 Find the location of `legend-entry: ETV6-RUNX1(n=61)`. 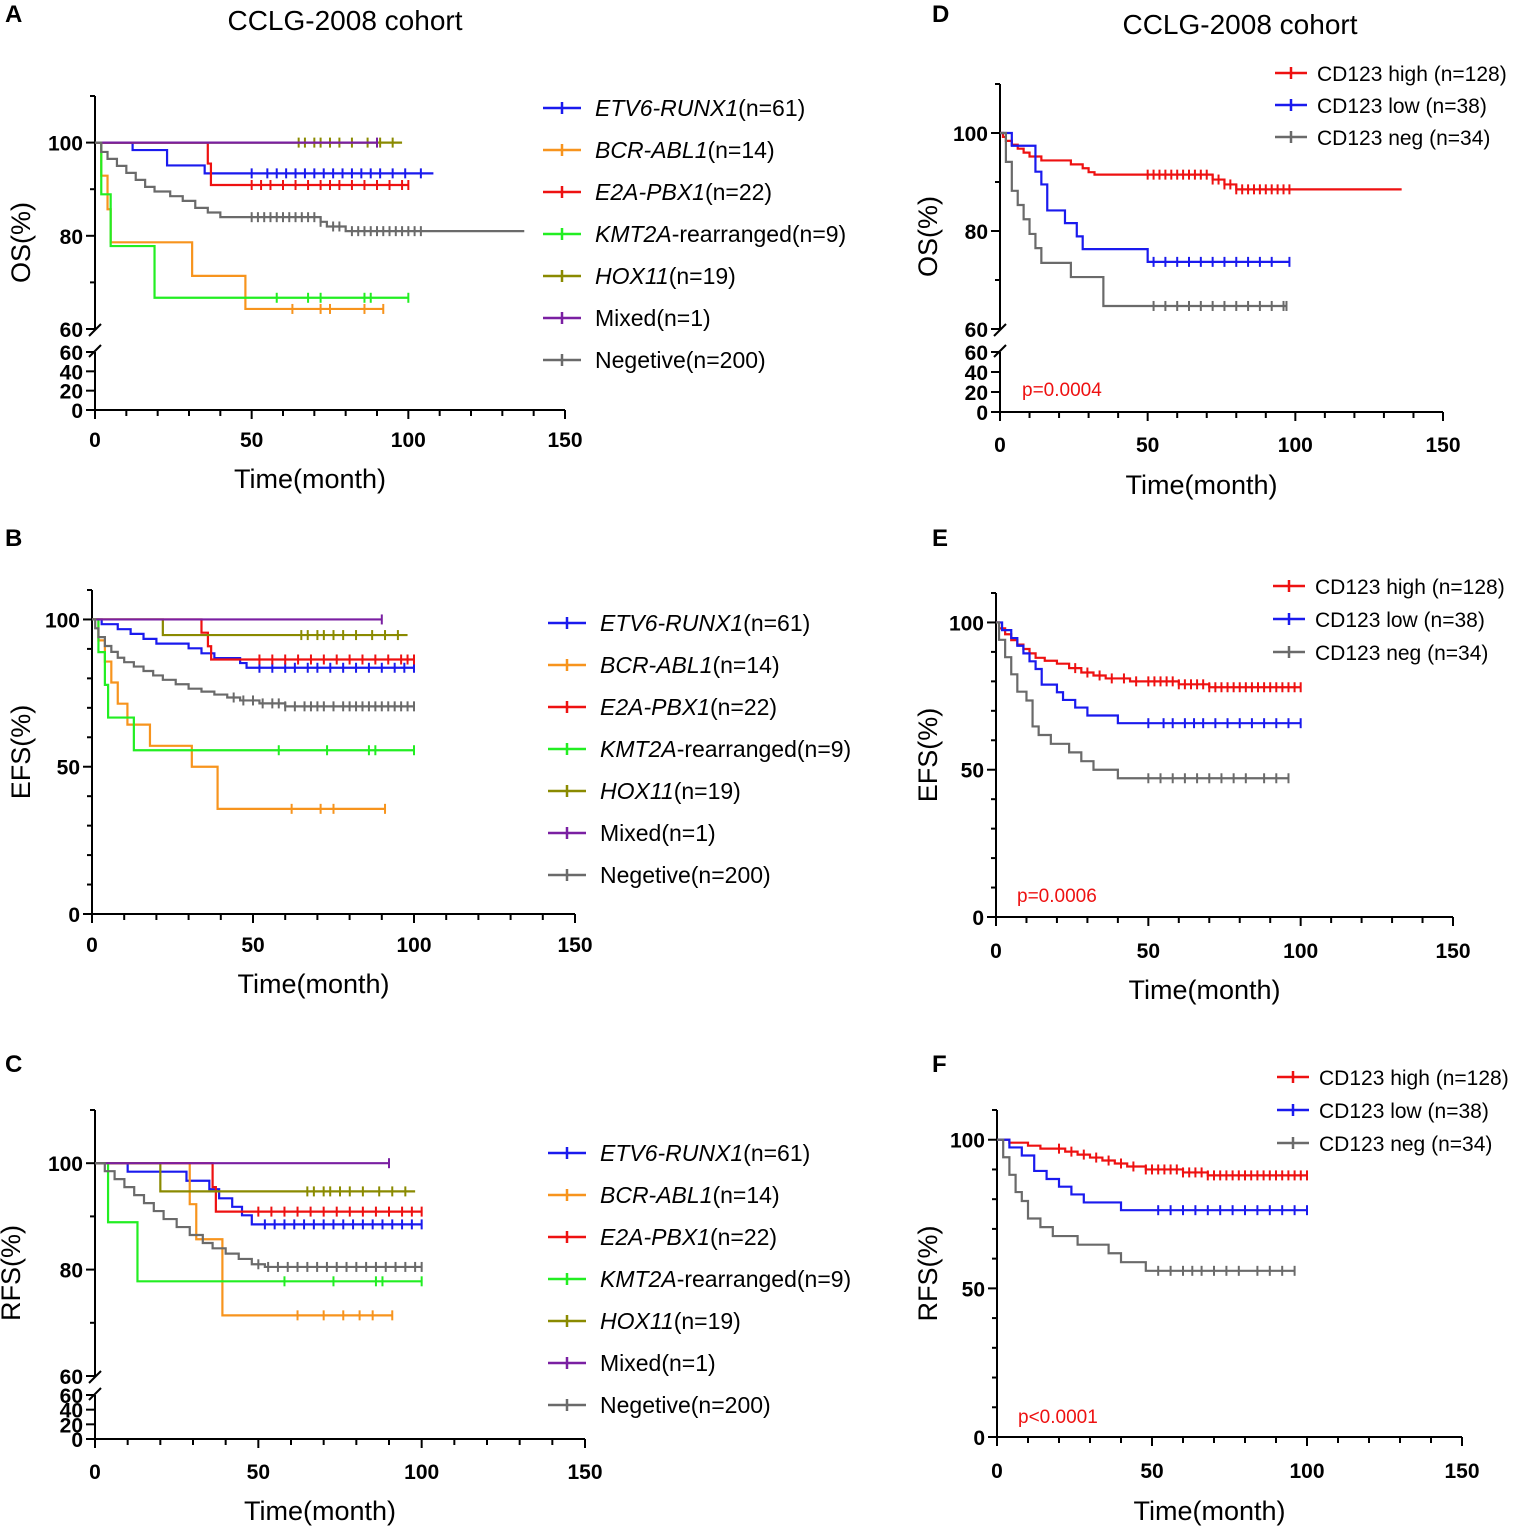

legend-entry: ETV6-RUNX1(n=61) is located at coordinates (679, 1153).